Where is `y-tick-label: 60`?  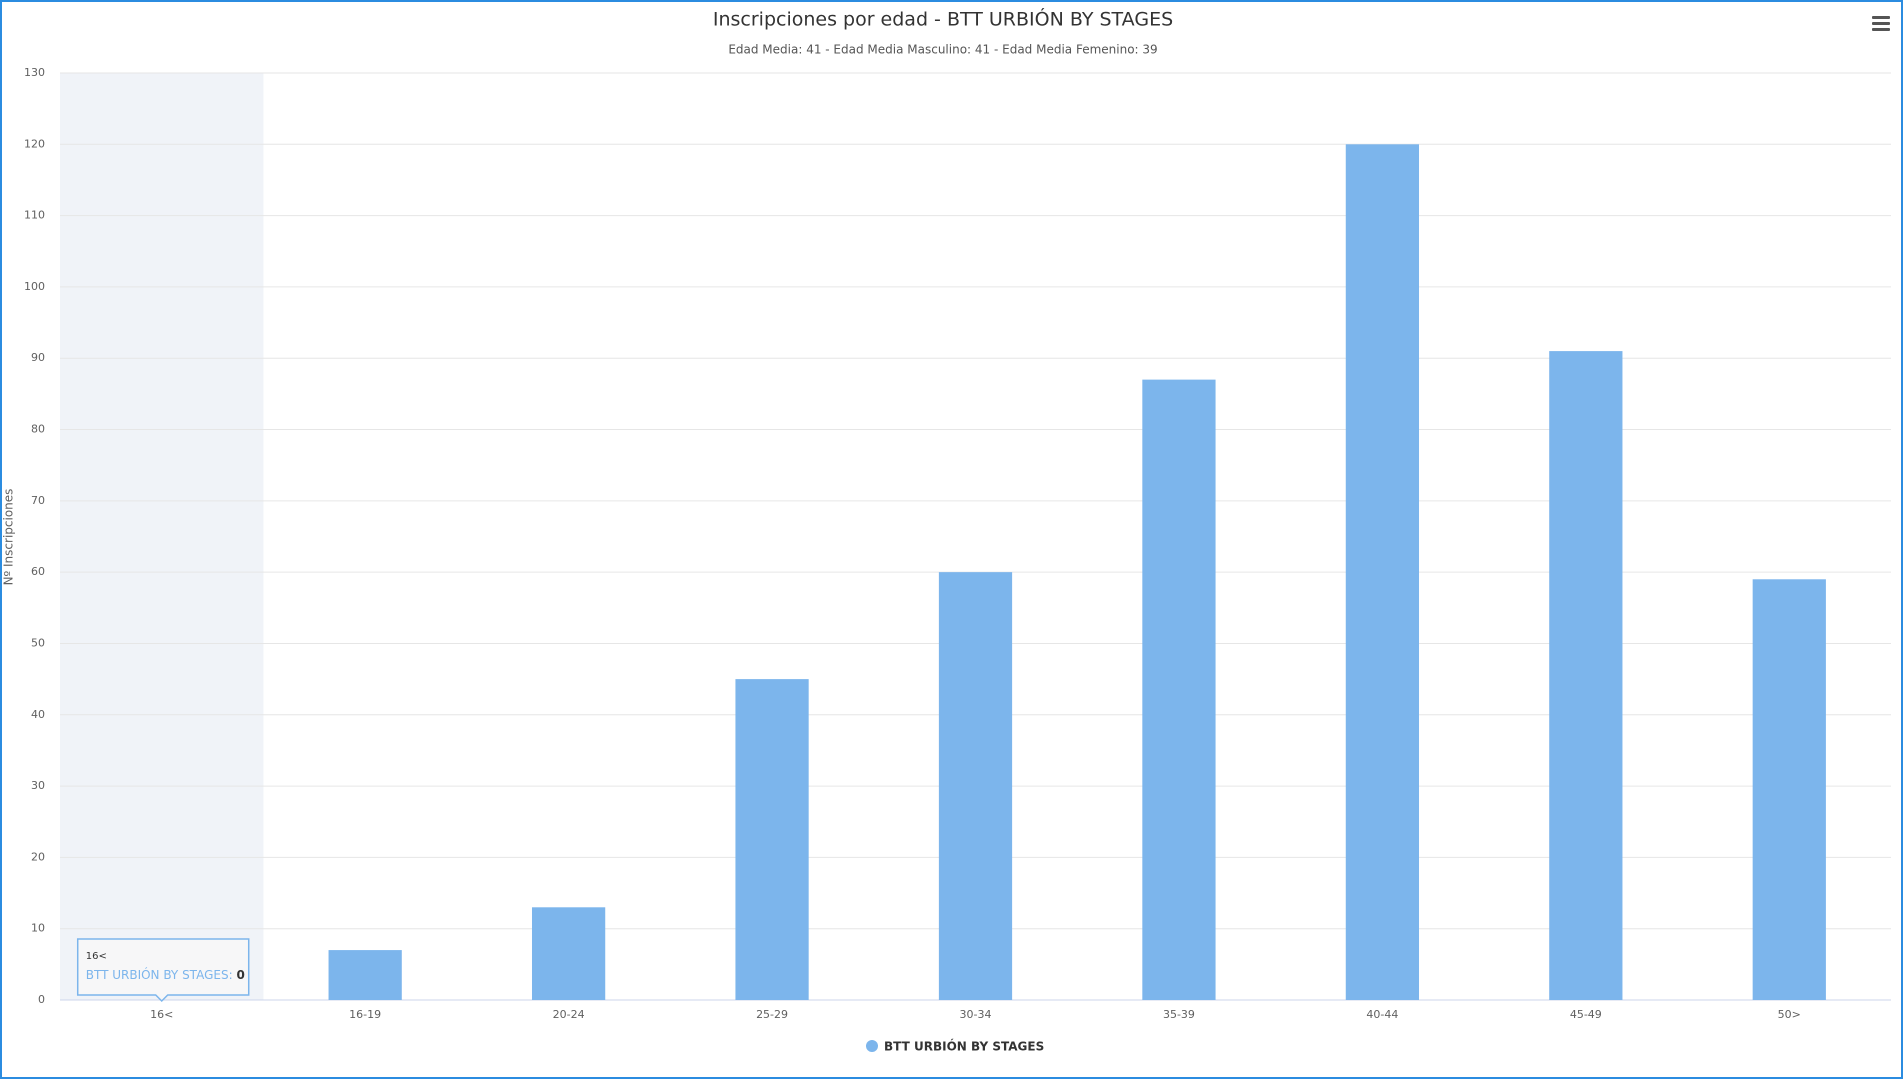
y-tick-label: 60 is located at coordinates (38, 571).